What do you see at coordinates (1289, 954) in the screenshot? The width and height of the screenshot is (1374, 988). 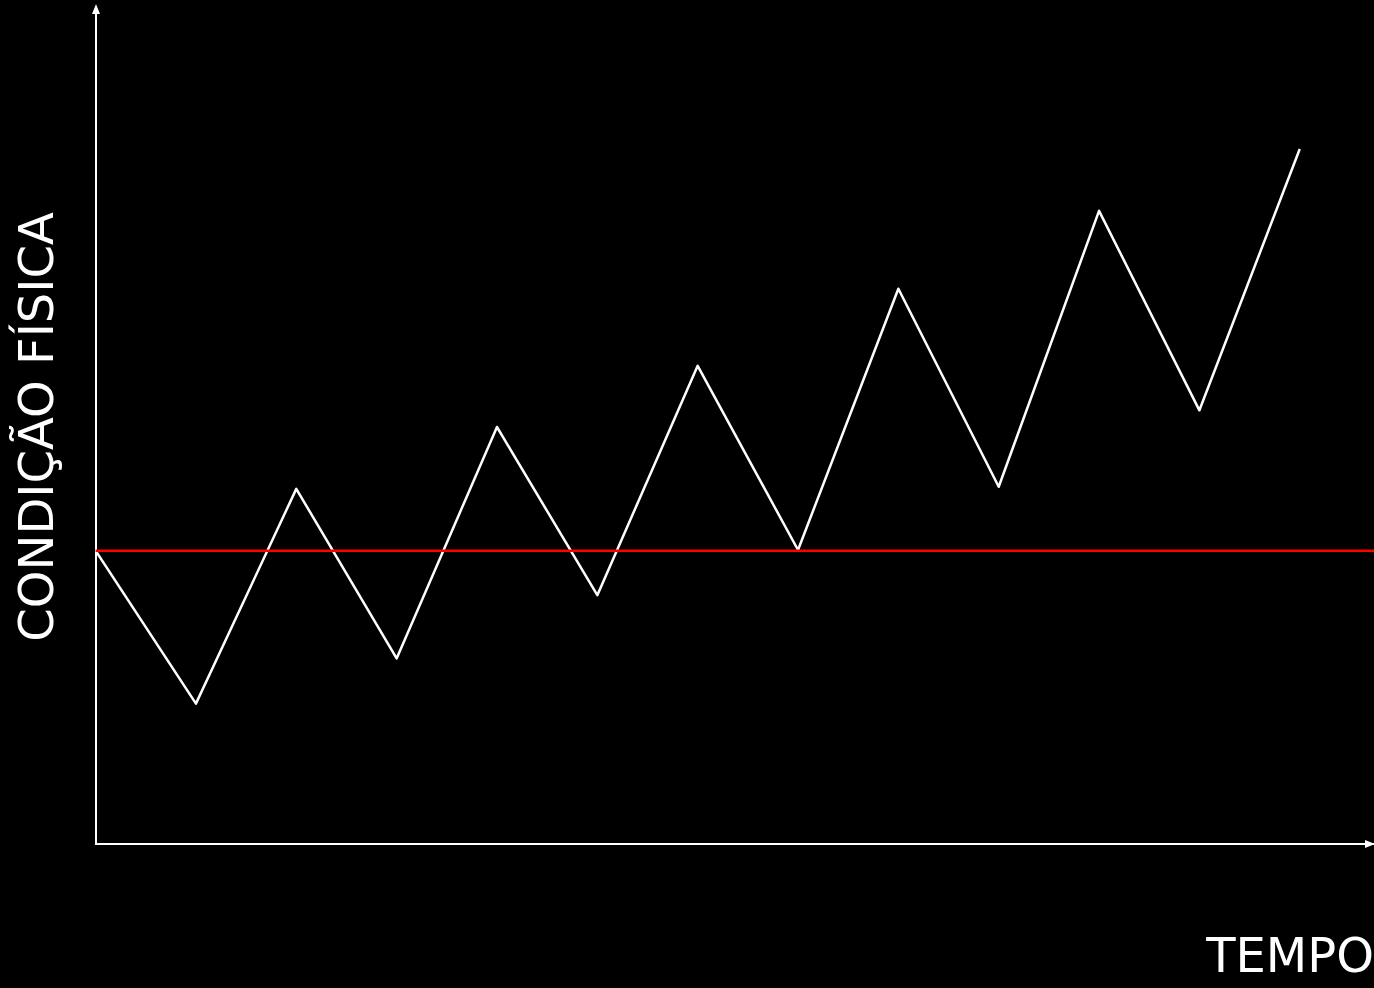 I see `x-axis-title: TEMPO` at bounding box center [1289, 954].